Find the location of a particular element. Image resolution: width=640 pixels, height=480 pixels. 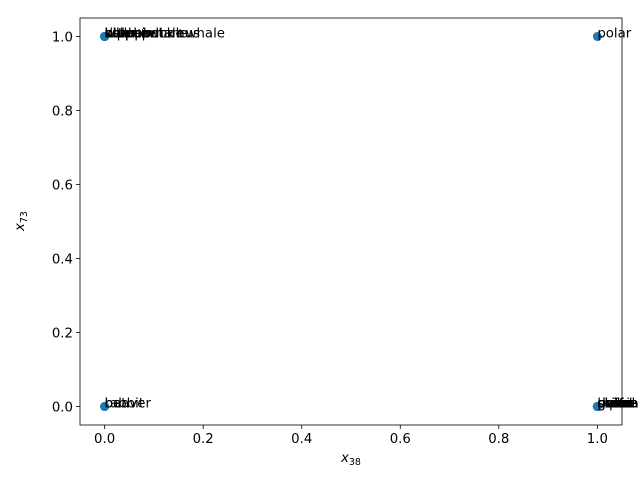

point-label: germ is located at coordinates (614, 404).